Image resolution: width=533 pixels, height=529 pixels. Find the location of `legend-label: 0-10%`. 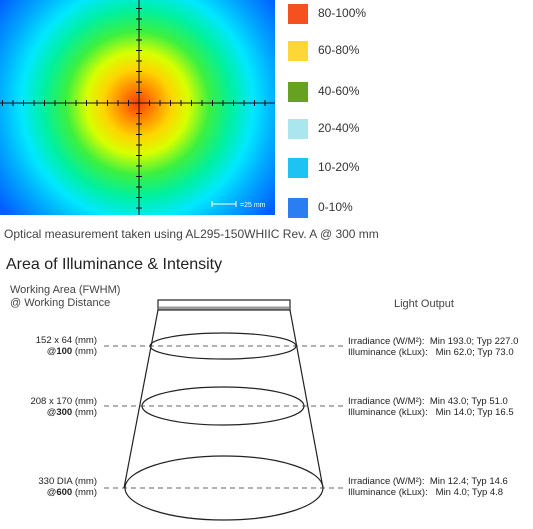

legend-label: 0-10% is located at coordinates (335, 207).